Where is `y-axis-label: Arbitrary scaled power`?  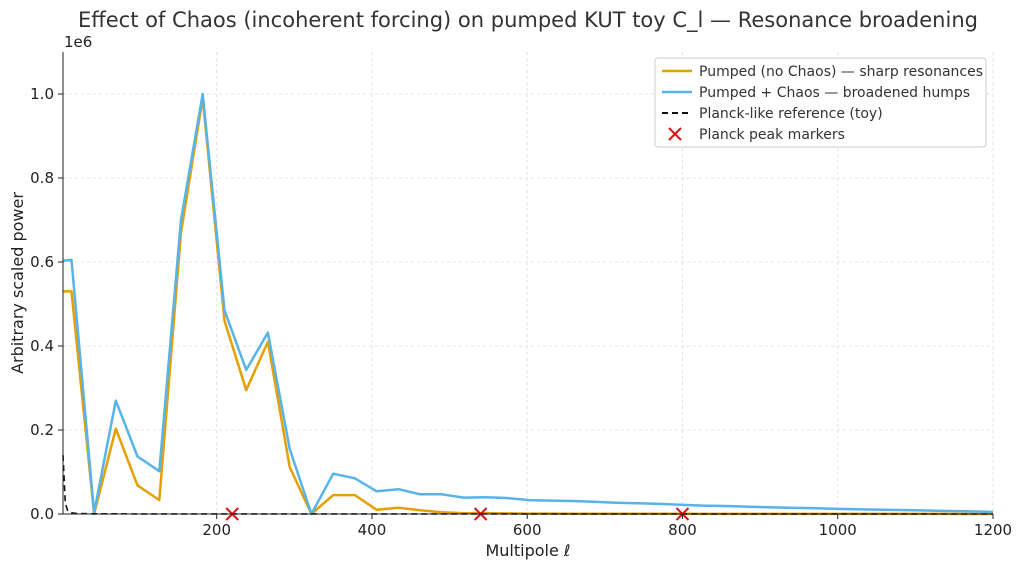
y-axis-label: Arbitrary scaled power is located at coordinates (17, 283).